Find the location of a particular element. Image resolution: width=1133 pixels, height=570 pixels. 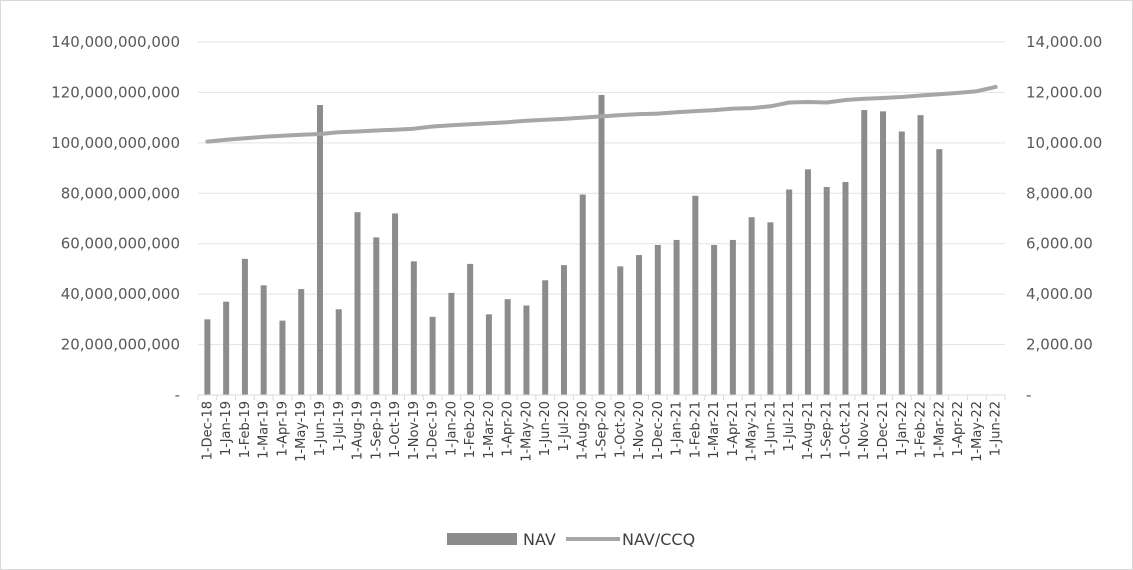

x-axis-tick-label: 1-Feb-22 is located at coordinates (921, 429).